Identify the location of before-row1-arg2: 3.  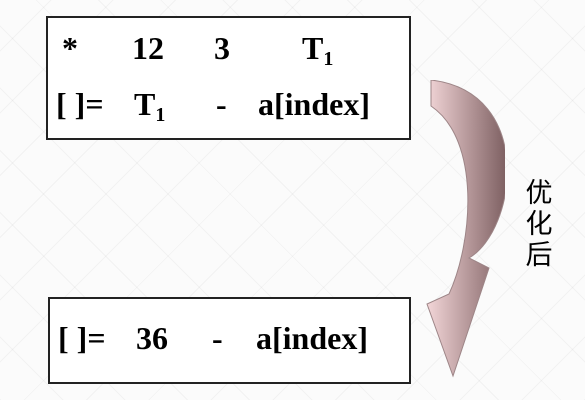
(222, 48).